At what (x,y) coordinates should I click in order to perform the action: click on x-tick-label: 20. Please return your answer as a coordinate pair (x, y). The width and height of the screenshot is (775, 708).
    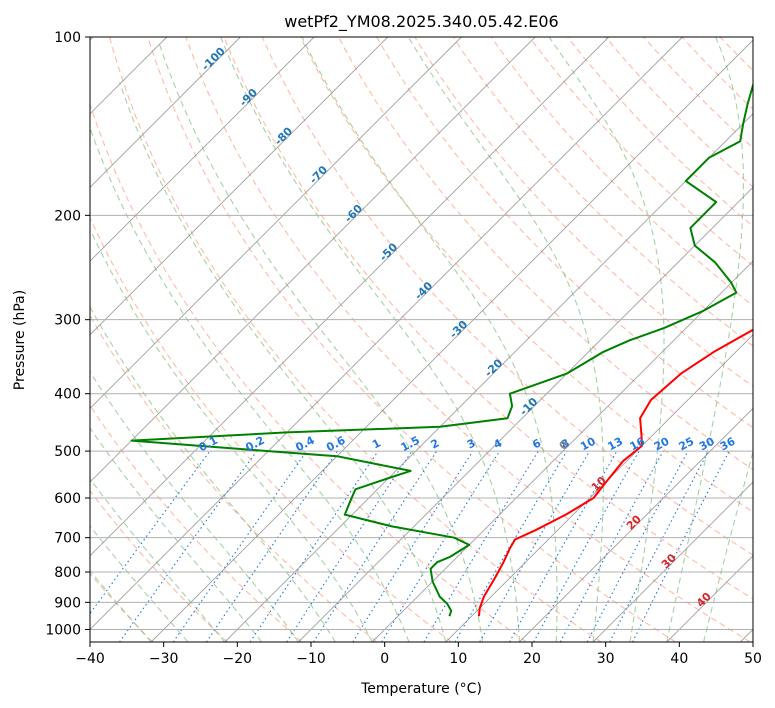
    Looking at the image, I should click on (532, 659).